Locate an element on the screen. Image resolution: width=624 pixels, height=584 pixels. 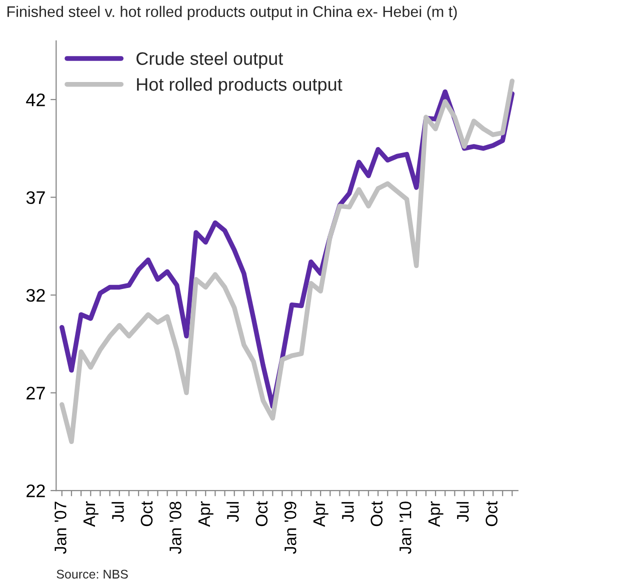
x-tick-label: Jan '10 is located at coordinates (405, 528).